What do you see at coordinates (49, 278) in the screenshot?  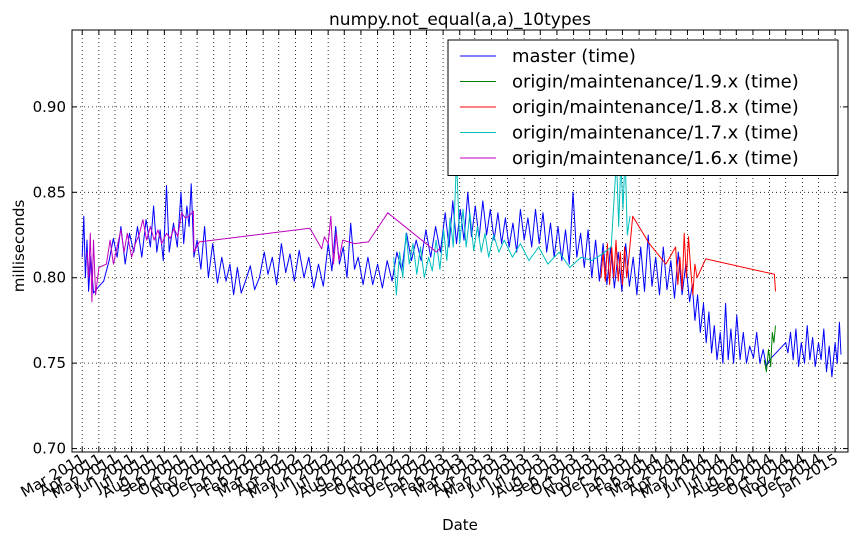 I see `y-tick-label: 0.80` at bounding box center [49, 278].